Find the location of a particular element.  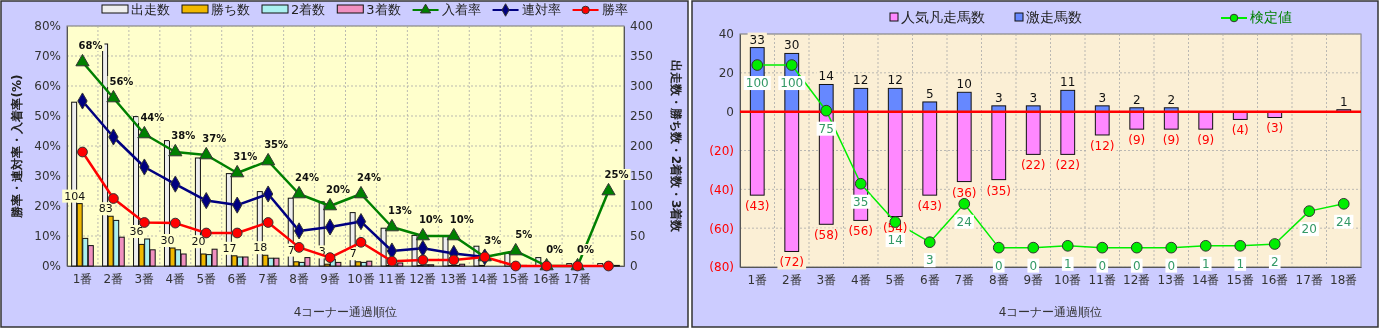

data-label: (22) is located at coordinates (1068, 165).